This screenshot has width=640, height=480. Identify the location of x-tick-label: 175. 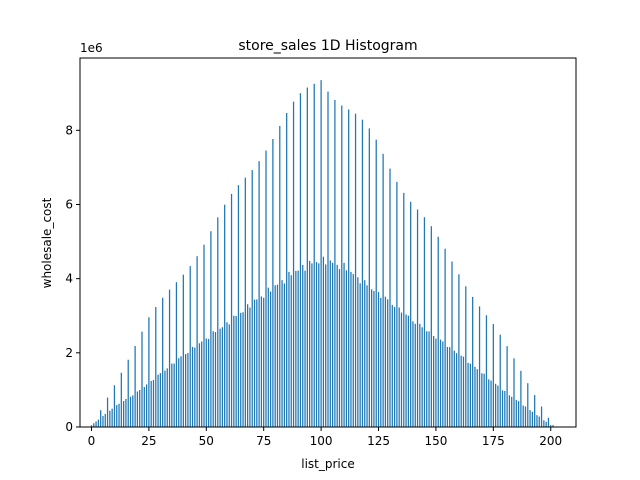
(493, 441).